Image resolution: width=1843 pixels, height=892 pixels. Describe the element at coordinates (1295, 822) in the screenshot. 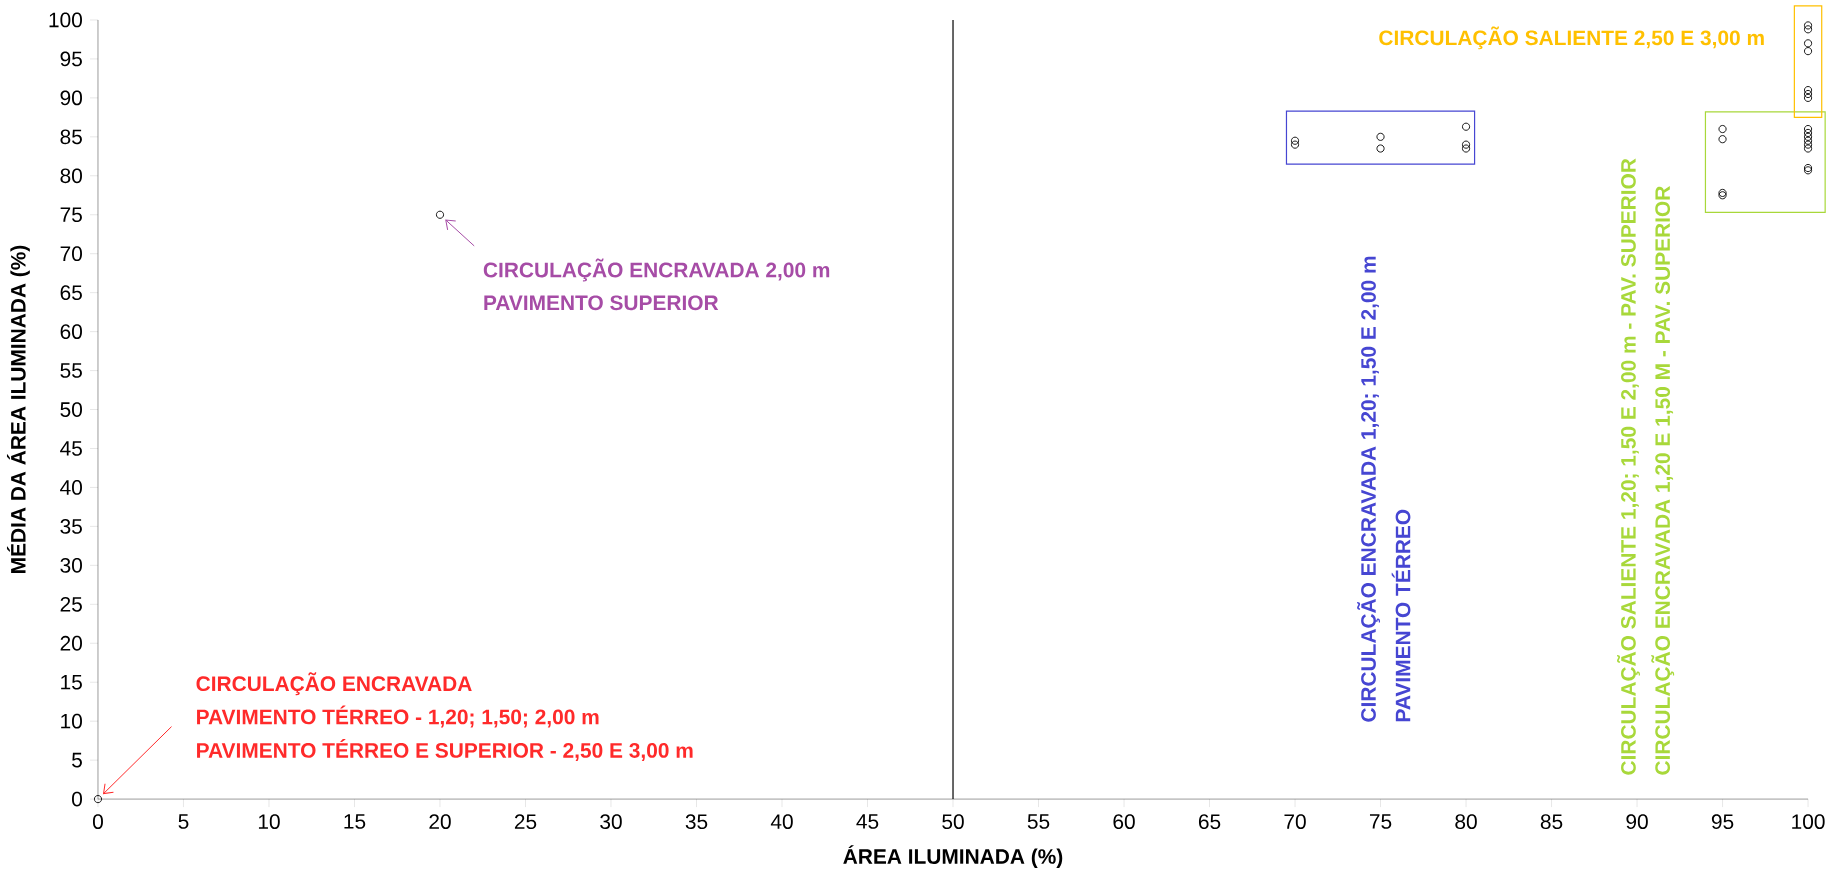

I see `x-tick-label: 70` at that location.